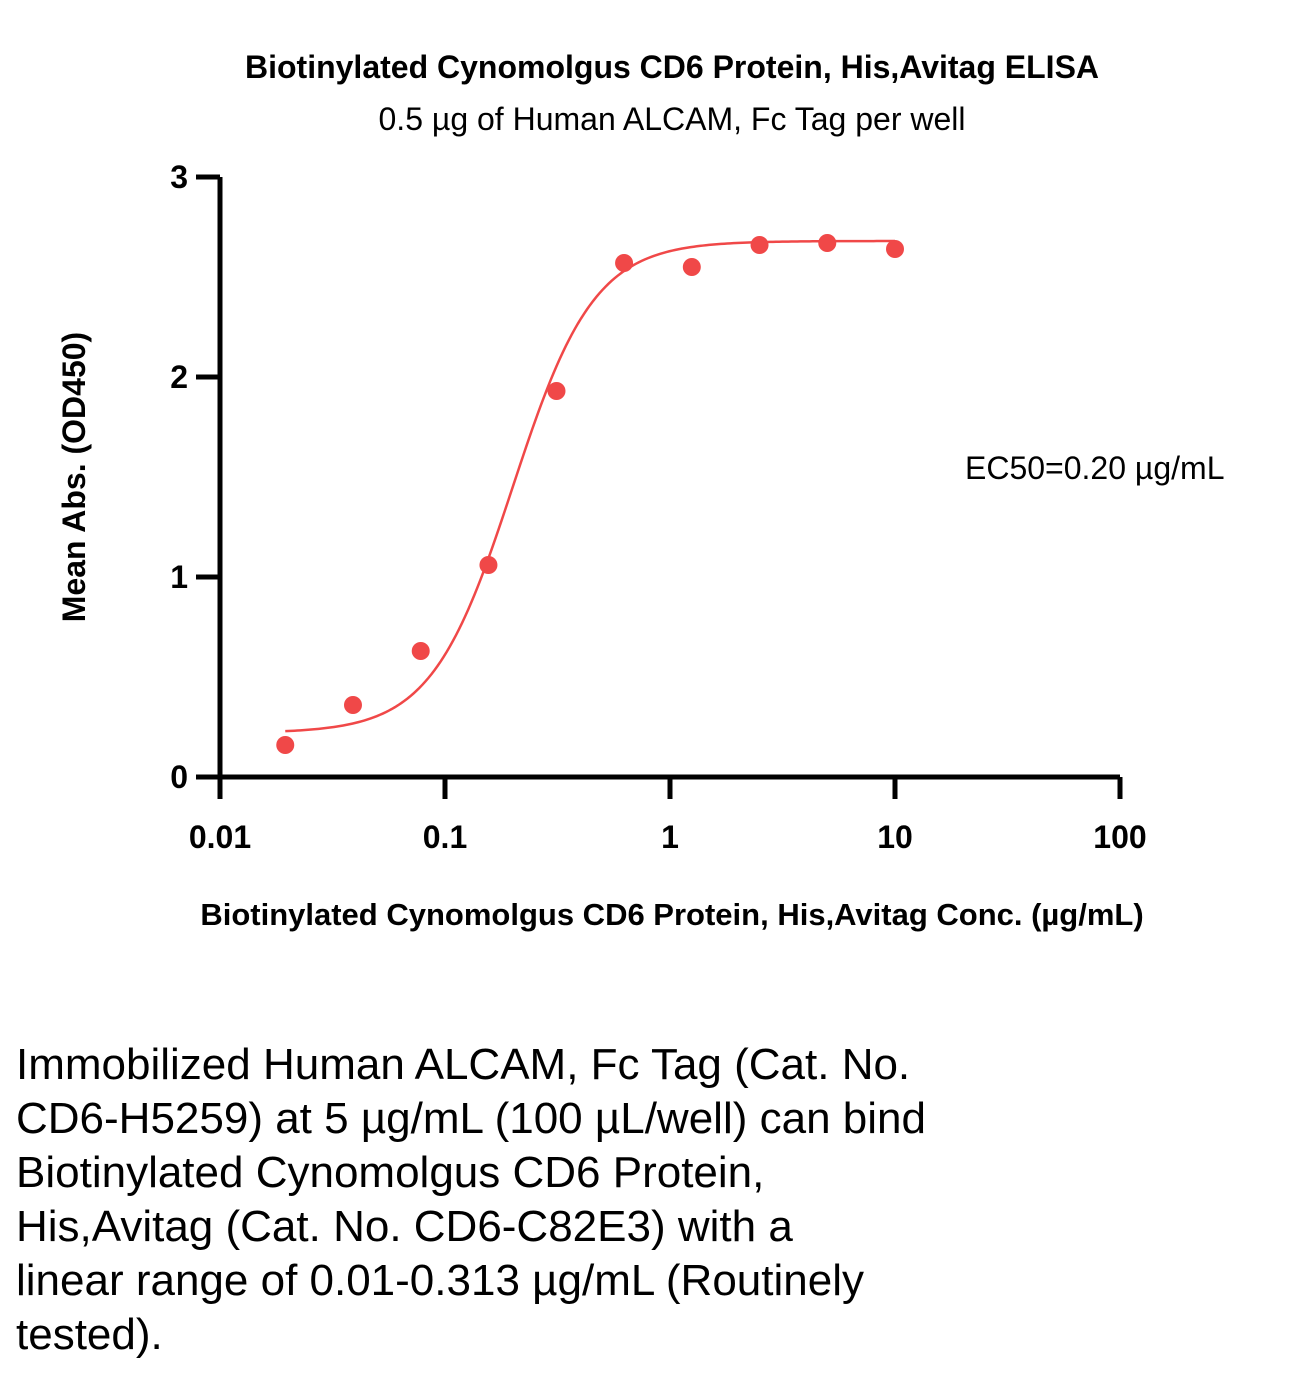 The width and height of the screenshot is (1307, 1376). What do you see at coordinates (179, 777) in the screenshot?
I see `y-tick-label: 0` at bounding box center [179, 777].